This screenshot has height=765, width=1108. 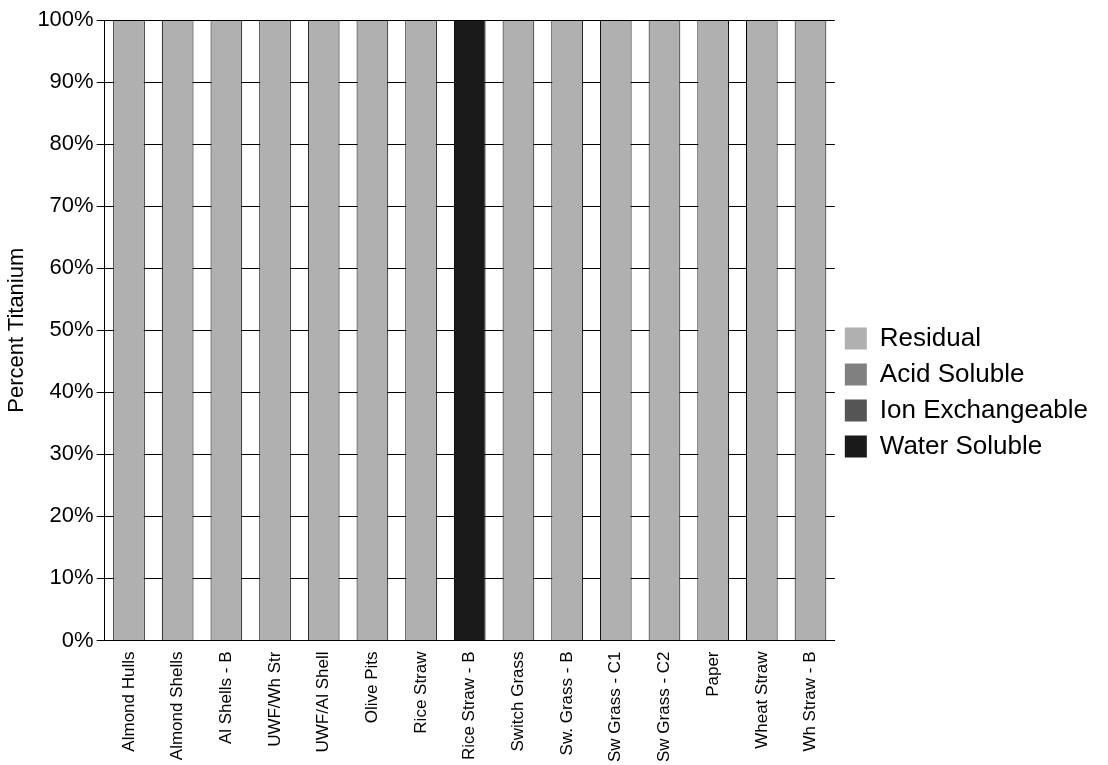 What do you see at coordinates (71, 515) in the screenshot?
I see `y-tick-label: 20%` at bounding box center [71, 515].